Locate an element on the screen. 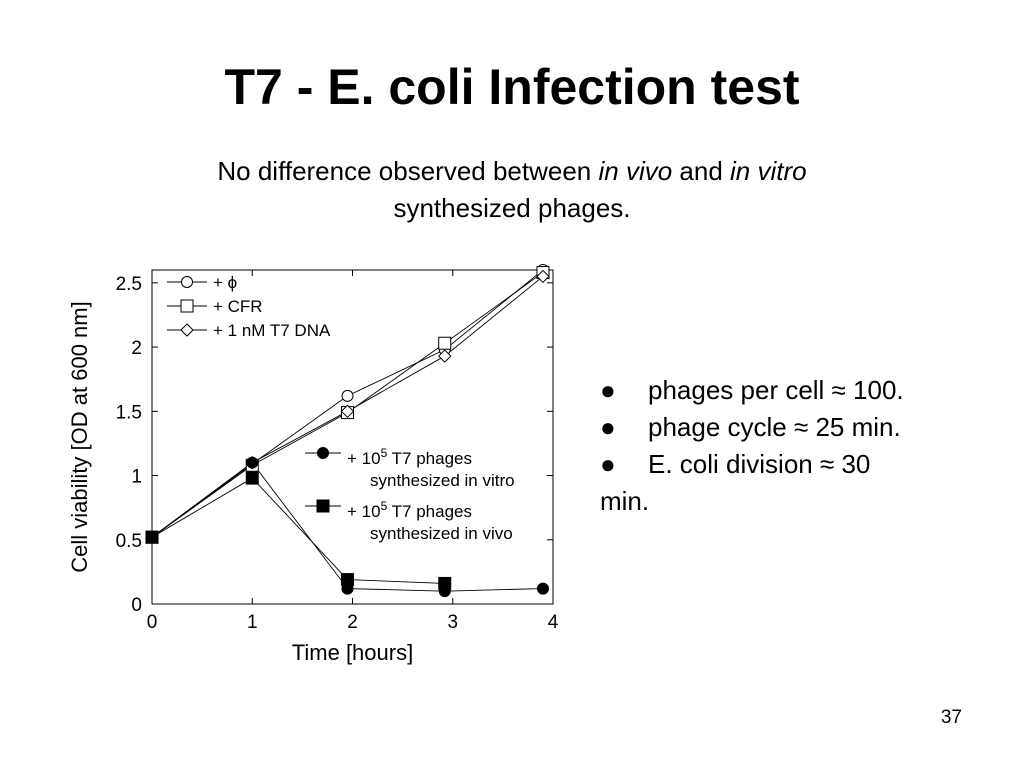 The image size is (1024, 768). subtitle-text-2: and is located at coordinates (701, 171).